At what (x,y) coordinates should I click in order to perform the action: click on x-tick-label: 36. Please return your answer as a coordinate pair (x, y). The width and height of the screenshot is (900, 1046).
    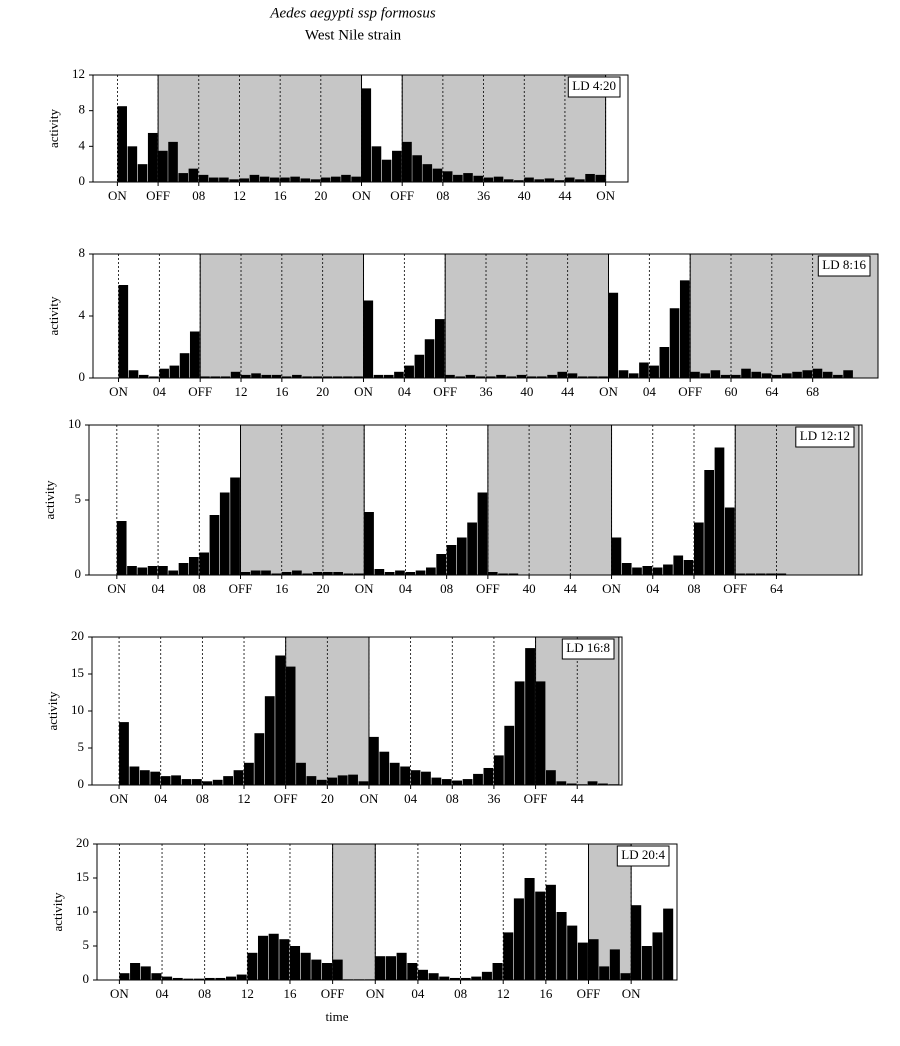
    Looking at the image, I should click on (487, 391).